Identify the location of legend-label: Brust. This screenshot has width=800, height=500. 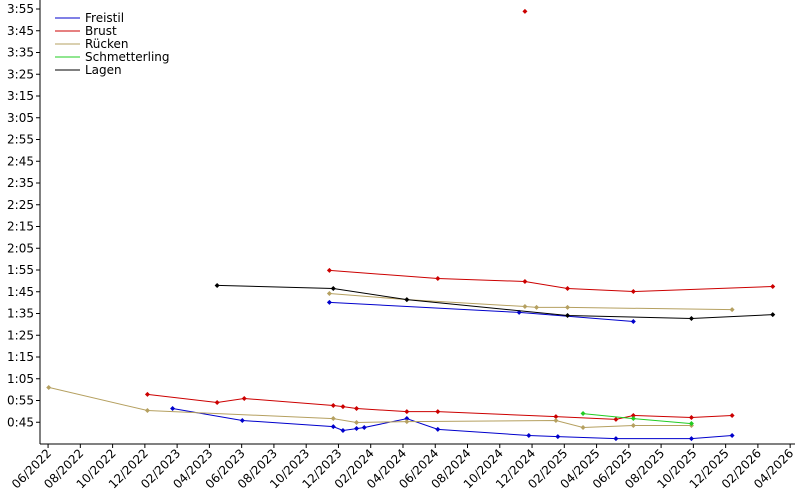
(101, 31).